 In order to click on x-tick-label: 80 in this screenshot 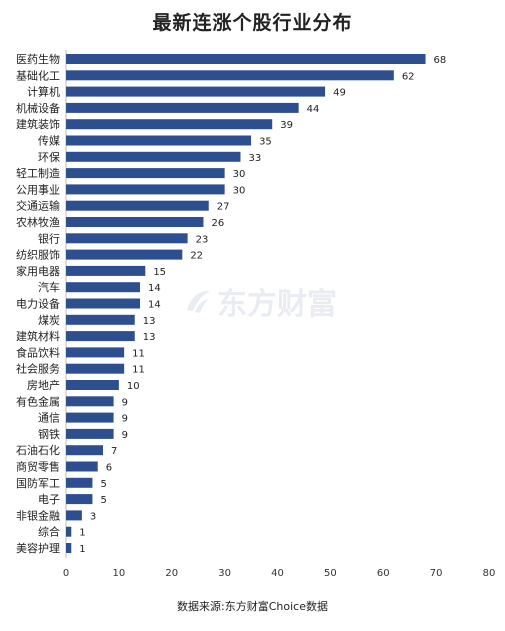, I will do `click(489, 573)`.